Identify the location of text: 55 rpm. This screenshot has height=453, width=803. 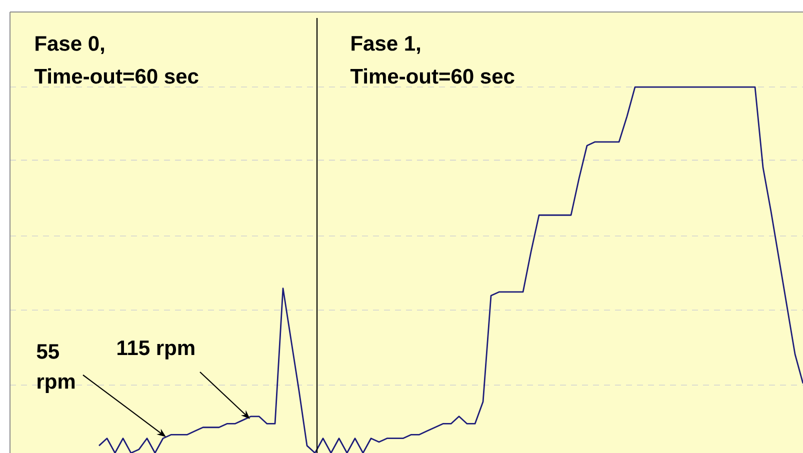
(55, 369).